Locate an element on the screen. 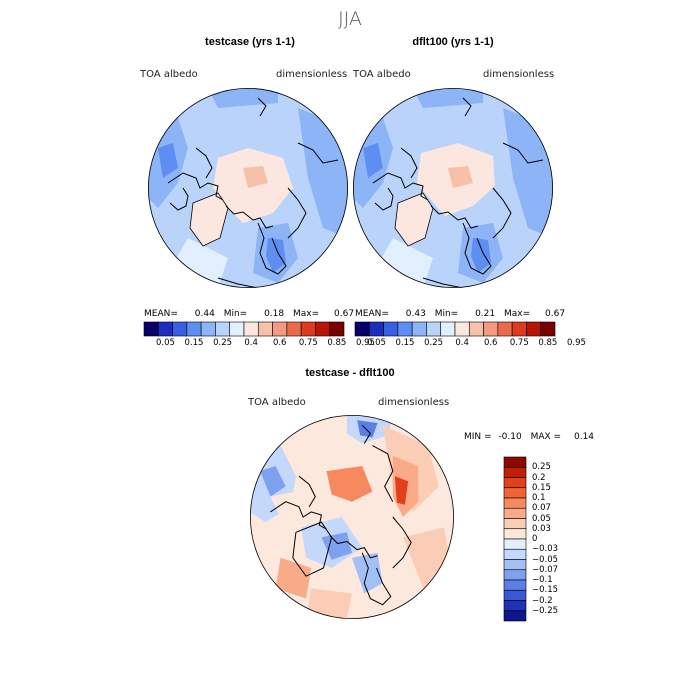  colorbar-tick-label: −0.03 is located at coordinates (545, 549).